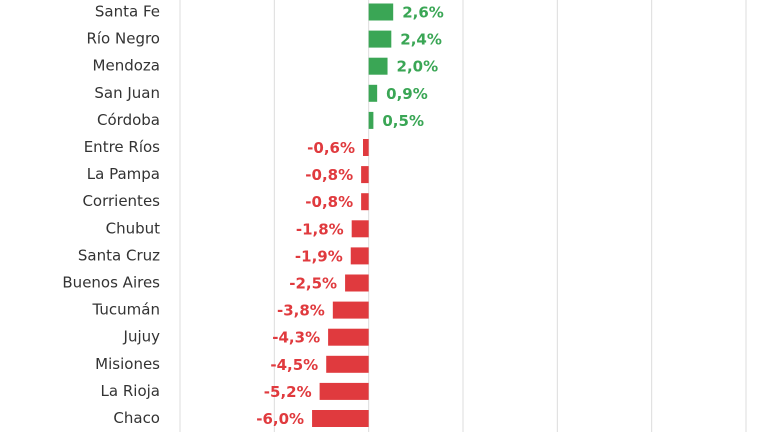  I want to click on value-label: 2,0%, so click(418, 67).